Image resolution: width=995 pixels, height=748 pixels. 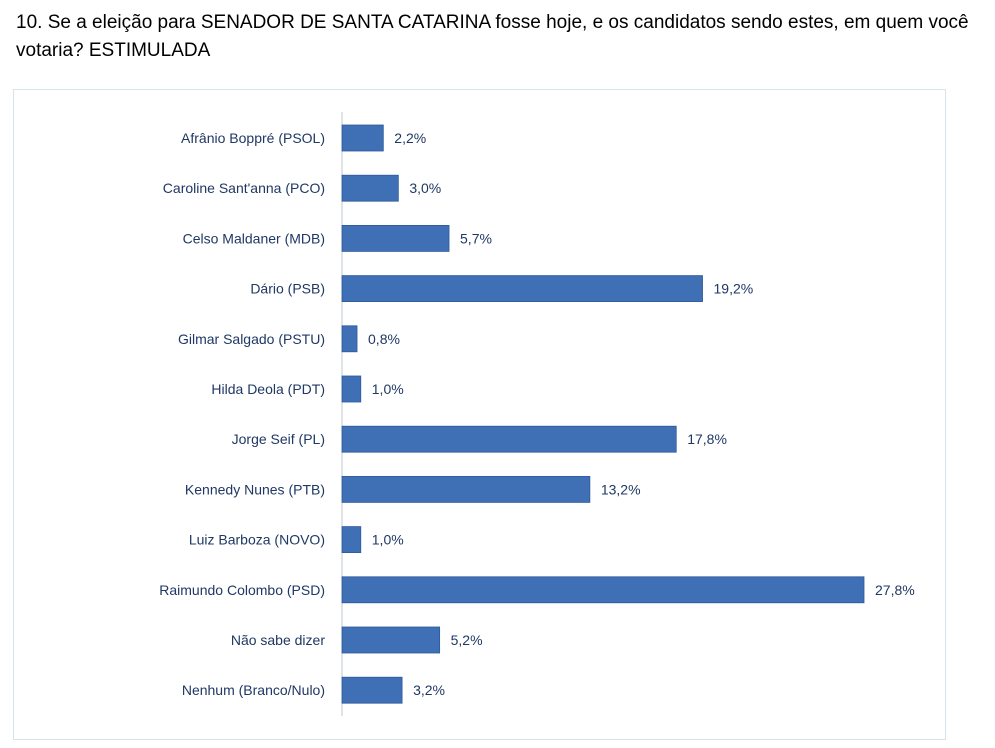 I want to click on data-label: 17,8%, so click(x=707, y=439).